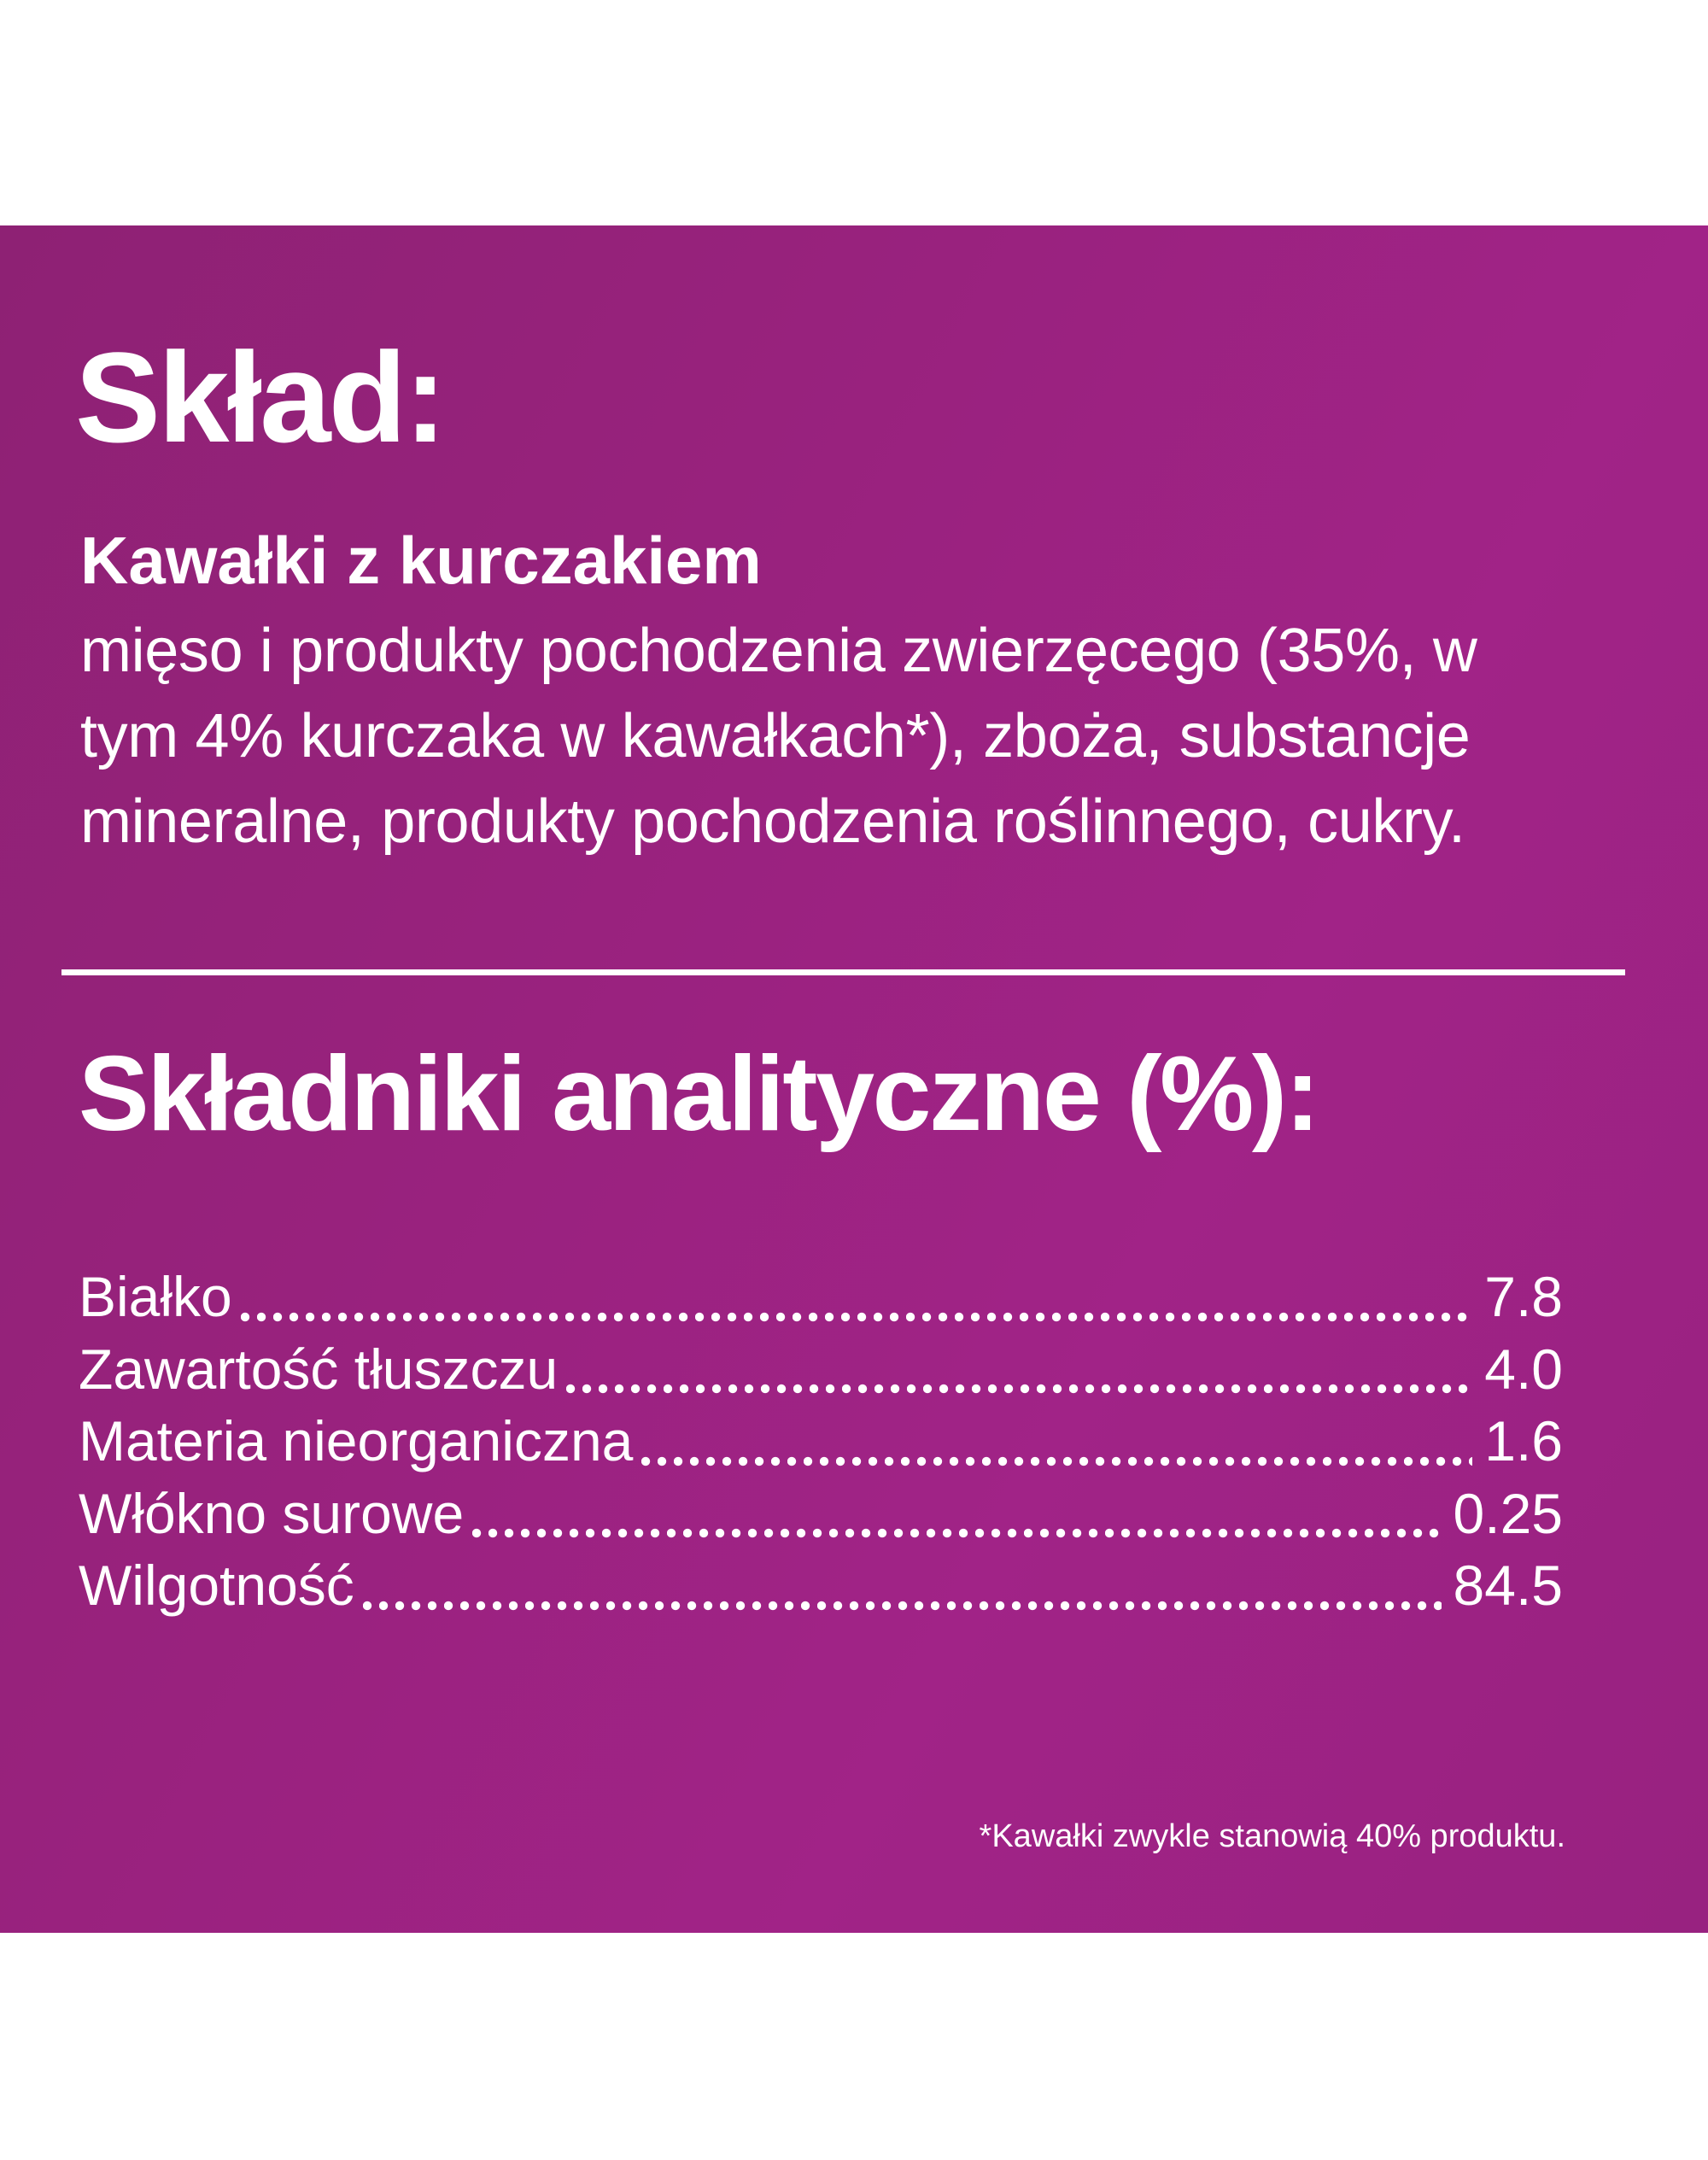 The image size is (1708, 2160). I want to click on row-label: Zawartość tłuszczu, so click(319, 1369).